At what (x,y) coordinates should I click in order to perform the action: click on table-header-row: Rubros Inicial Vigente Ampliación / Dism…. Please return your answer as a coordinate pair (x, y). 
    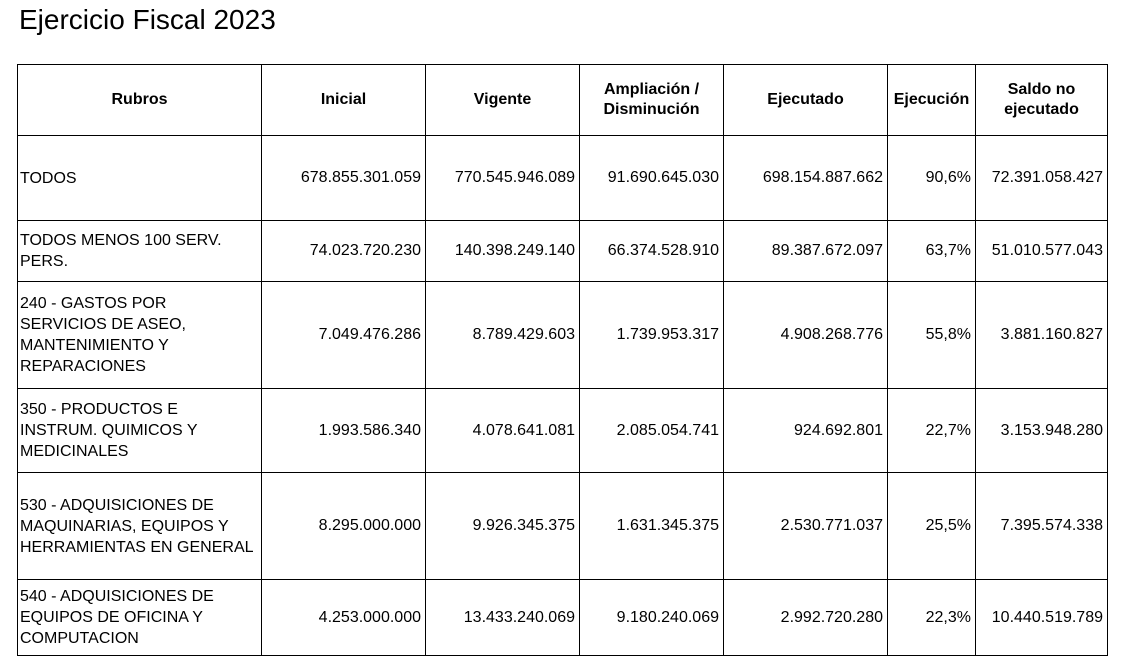
    Looking at the image, I should click on (562, 100).